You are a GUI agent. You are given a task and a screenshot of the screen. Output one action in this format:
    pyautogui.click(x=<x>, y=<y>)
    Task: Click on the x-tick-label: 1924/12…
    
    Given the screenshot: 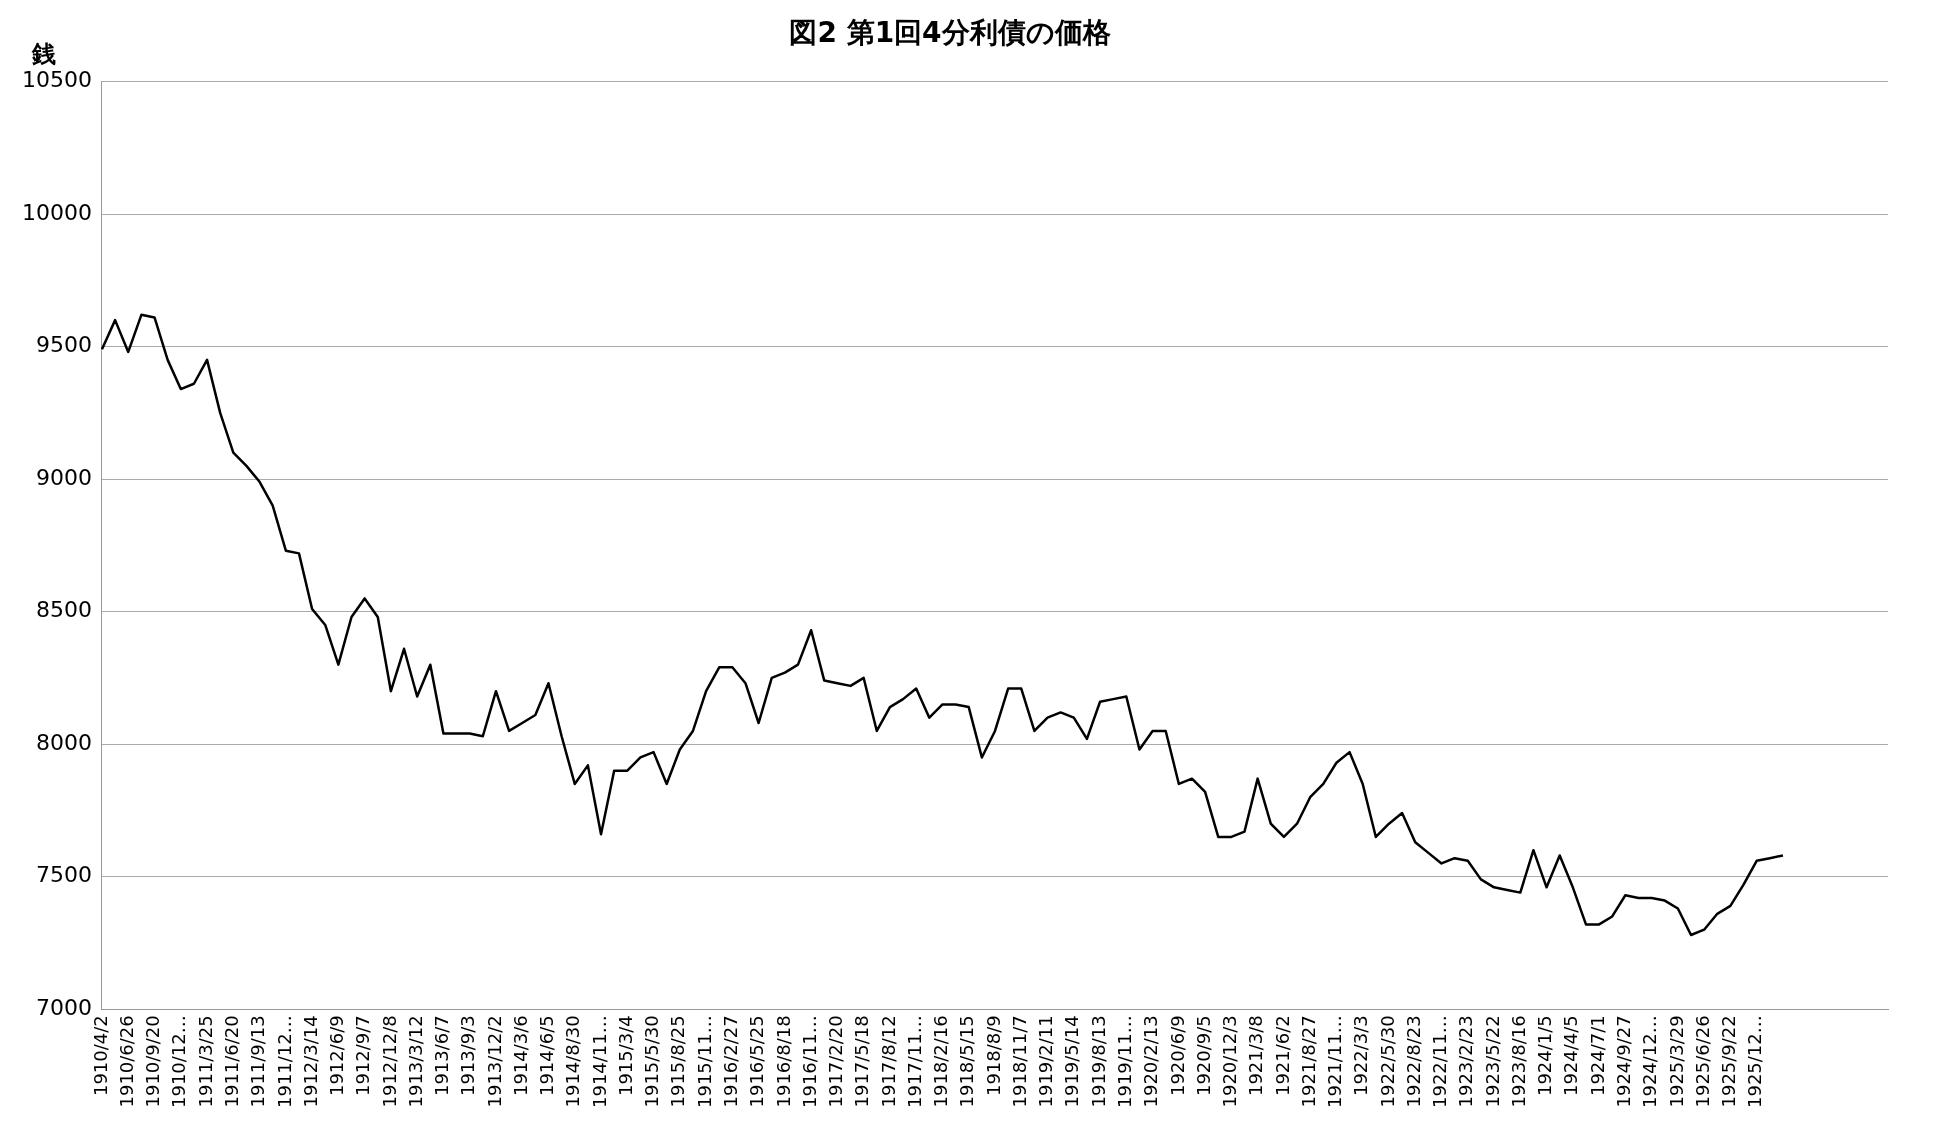 What is the action you would take?
    pyautogui.click(x=1650, y=1061)
    